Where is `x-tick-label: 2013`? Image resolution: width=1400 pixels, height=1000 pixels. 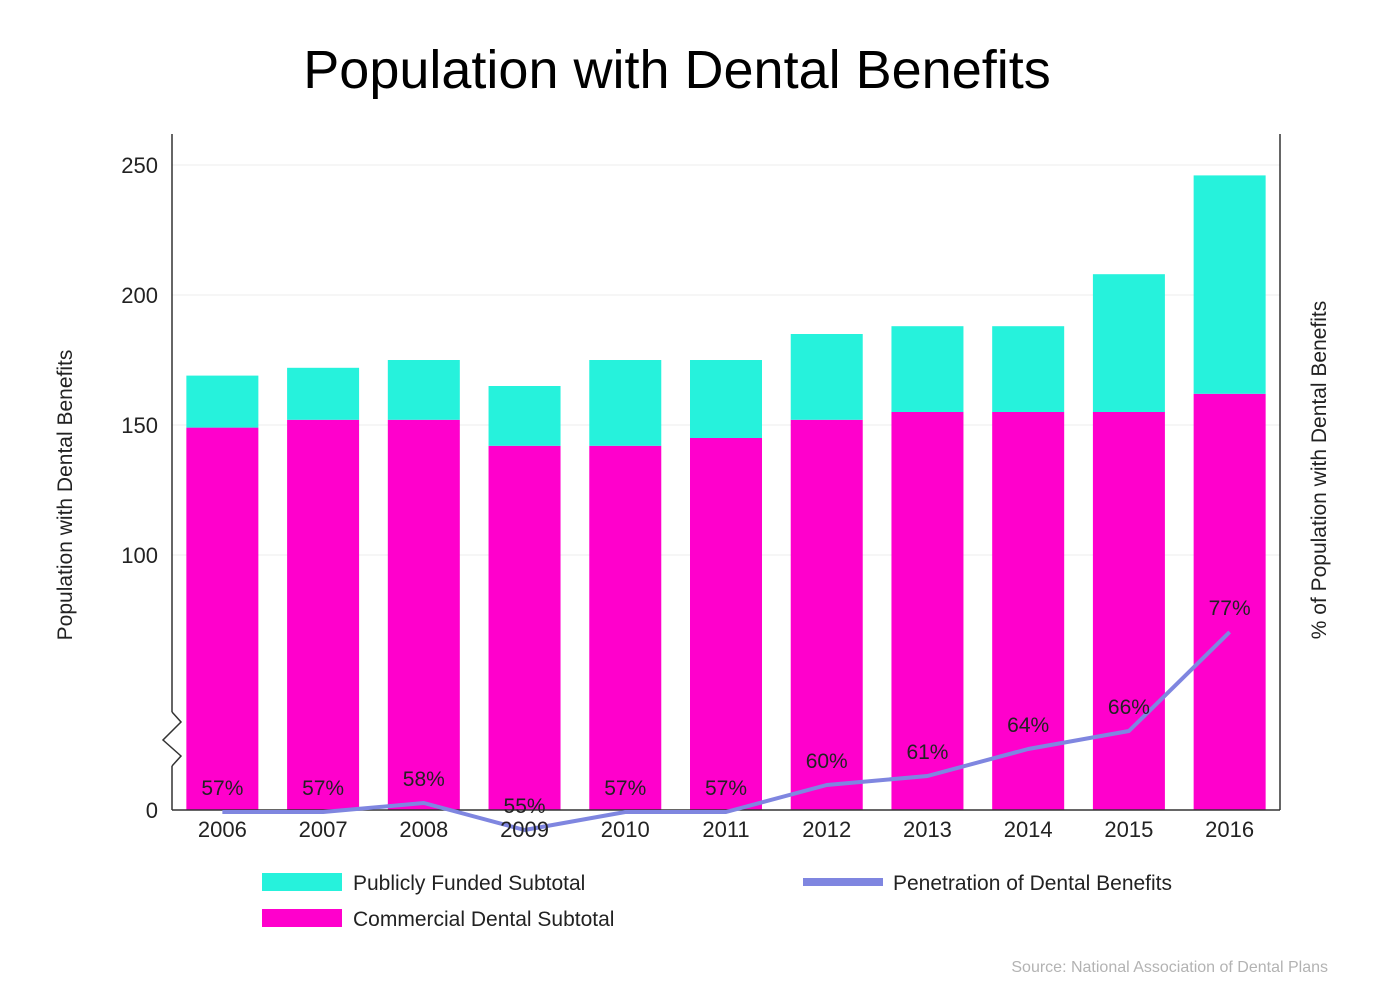
x-tick-label: 2013 is located at coordinates (927, 829).